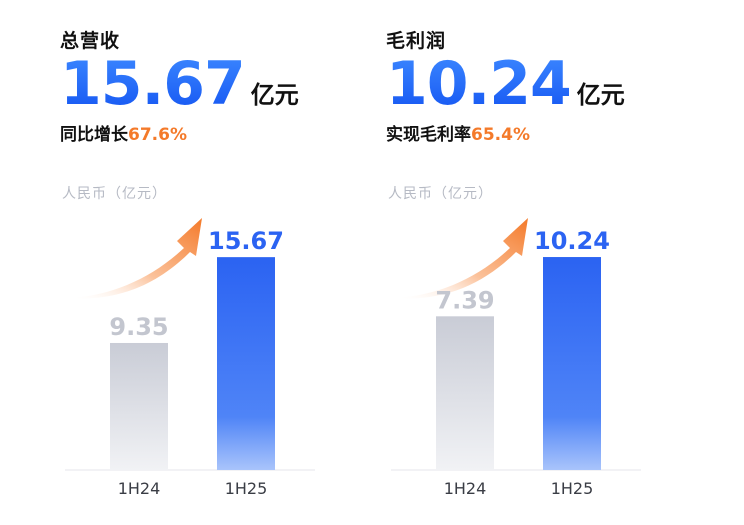 The height and width of the screenshot is (525, 744). Describe the element at coordinates (464, 300) in the screenshot. I see `gross-profit-value-label-1h24: 7.39` at that location.